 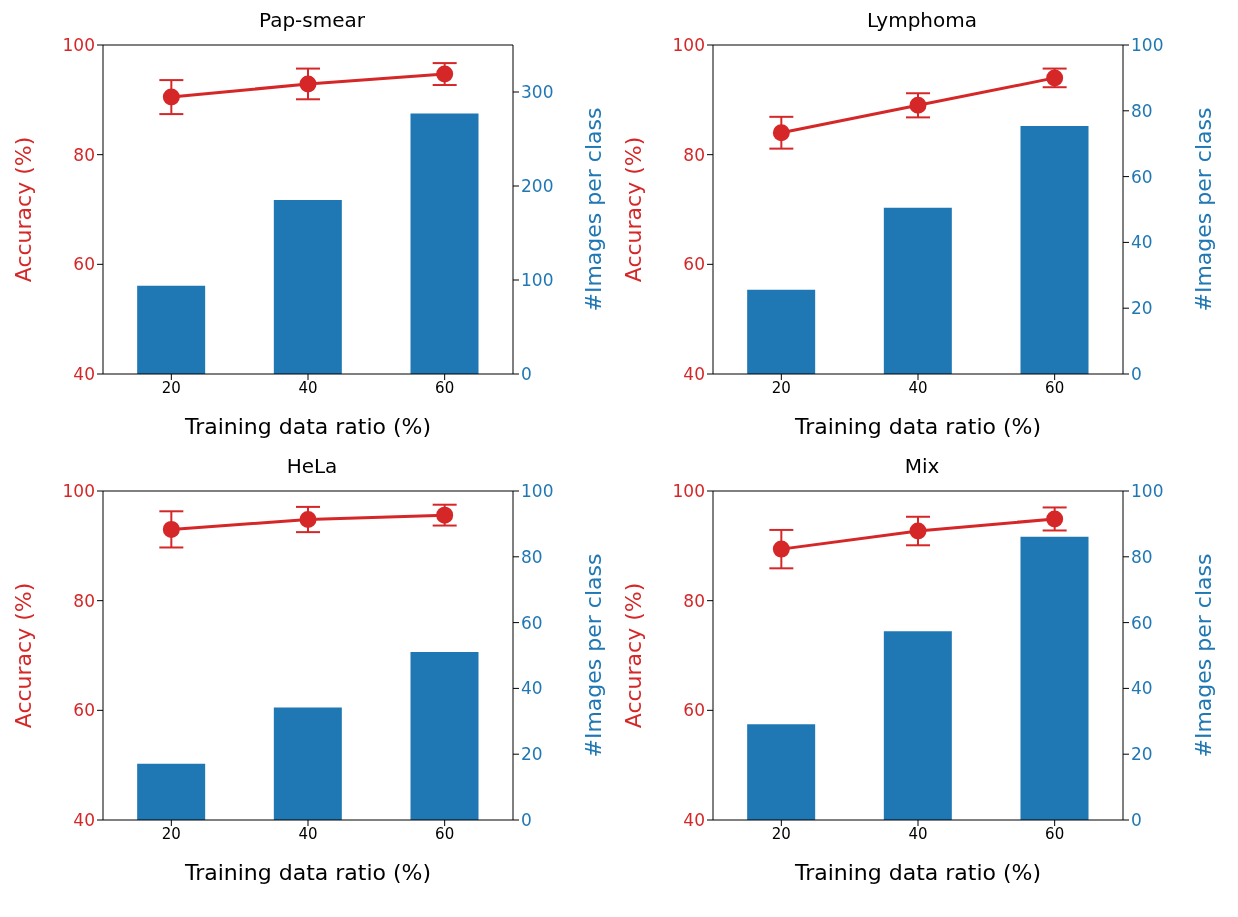 I want to click on y2-tick-label: 300, so click(x=537, y=92).